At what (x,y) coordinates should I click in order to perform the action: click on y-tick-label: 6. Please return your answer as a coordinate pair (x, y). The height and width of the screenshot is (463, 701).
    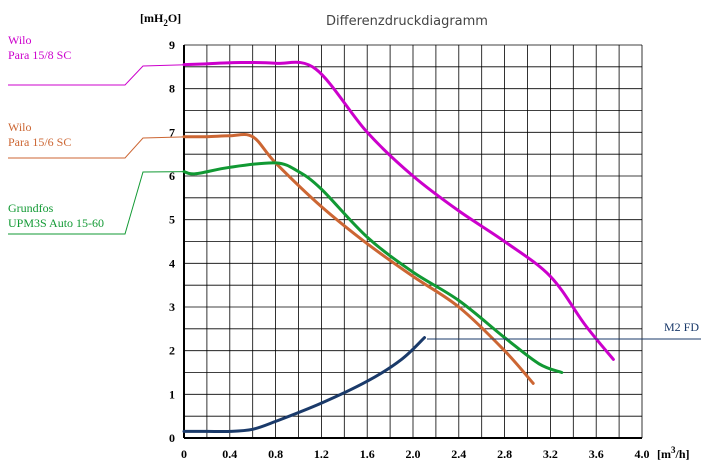
    Looking at the image, I should click on (172, 176).